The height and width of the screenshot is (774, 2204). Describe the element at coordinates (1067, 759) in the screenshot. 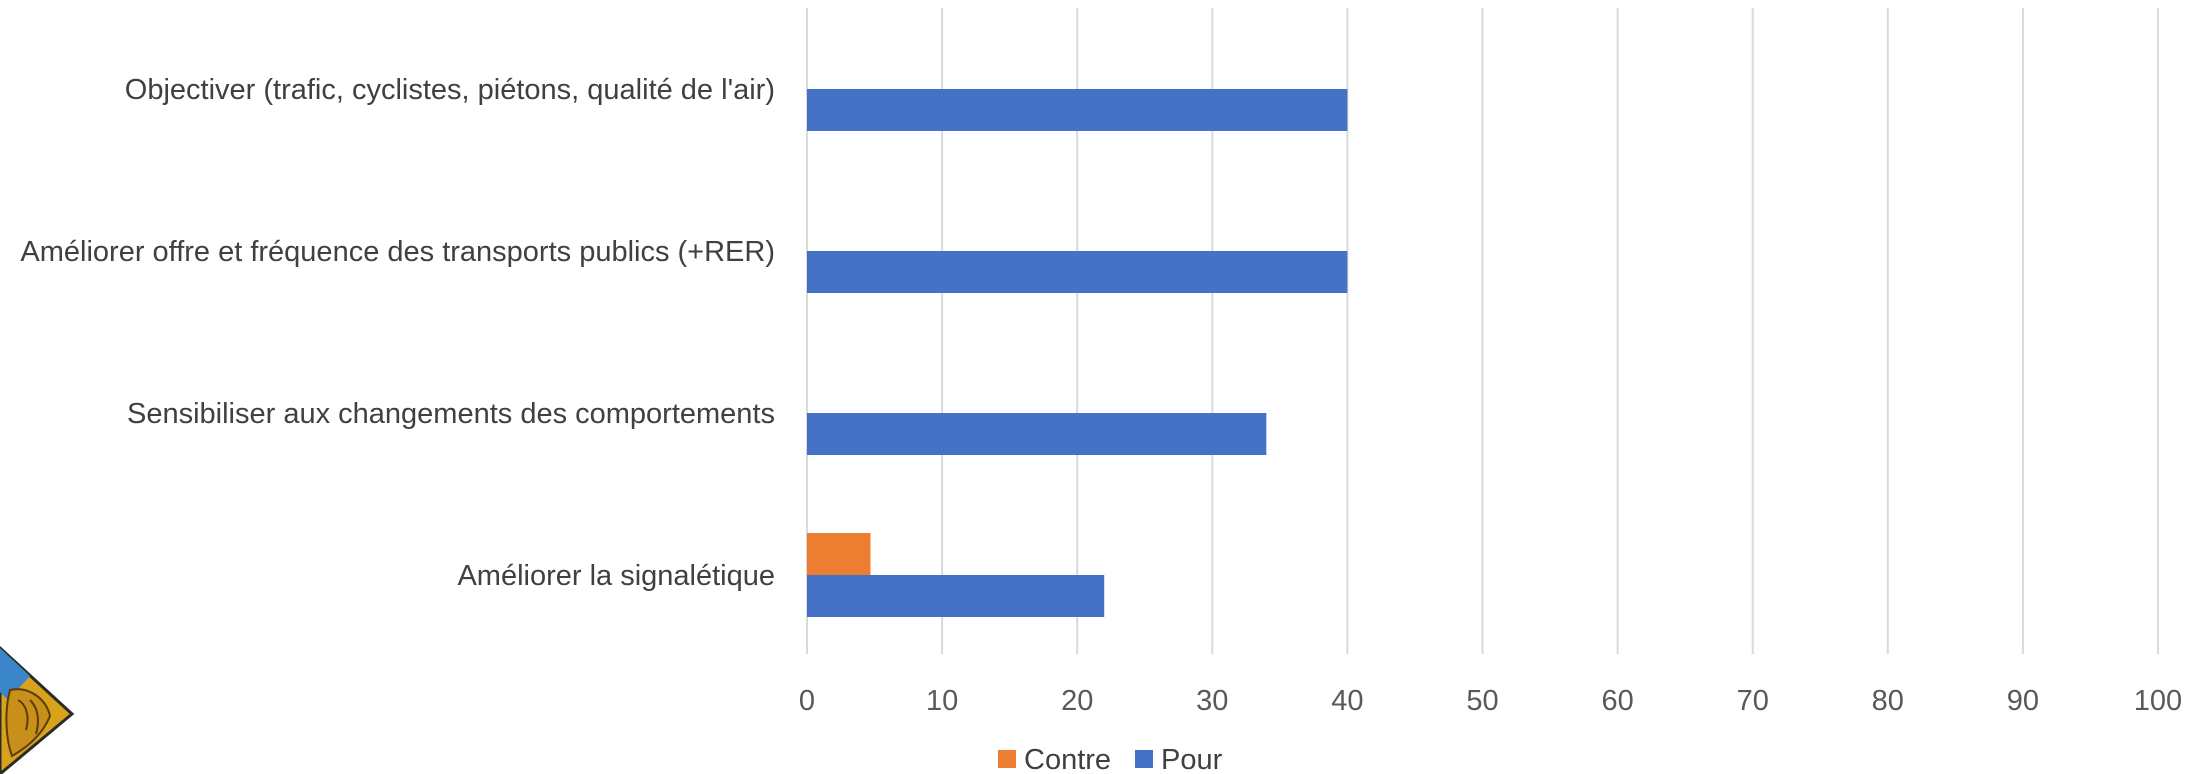

I see `legend-label-contre: Contre` at that location.